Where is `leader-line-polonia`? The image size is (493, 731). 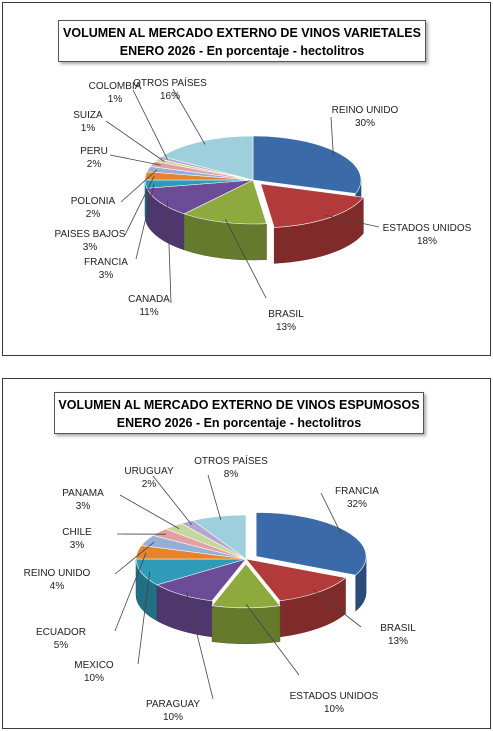
leader-line-polonia is located at coordinates (139, 186).